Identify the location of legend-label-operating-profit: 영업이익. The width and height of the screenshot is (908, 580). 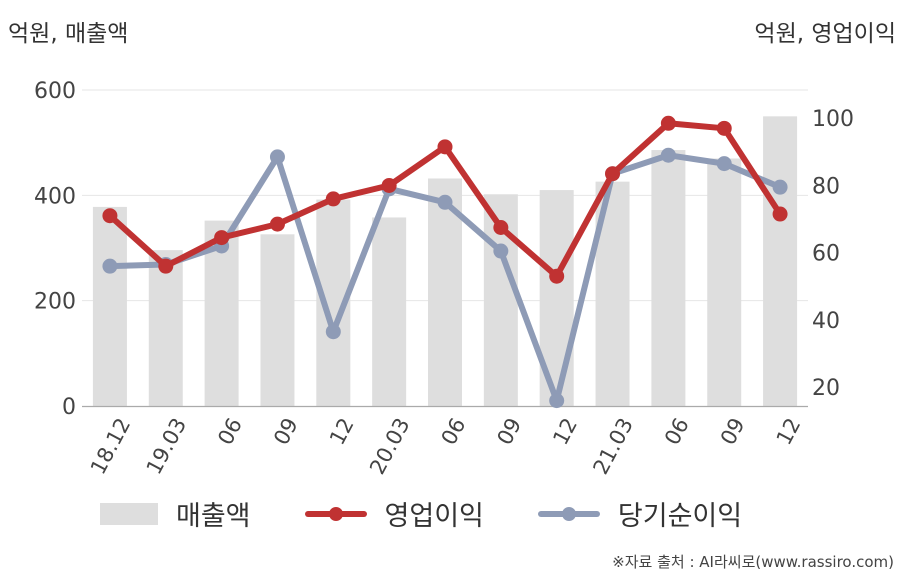
(434, 516).